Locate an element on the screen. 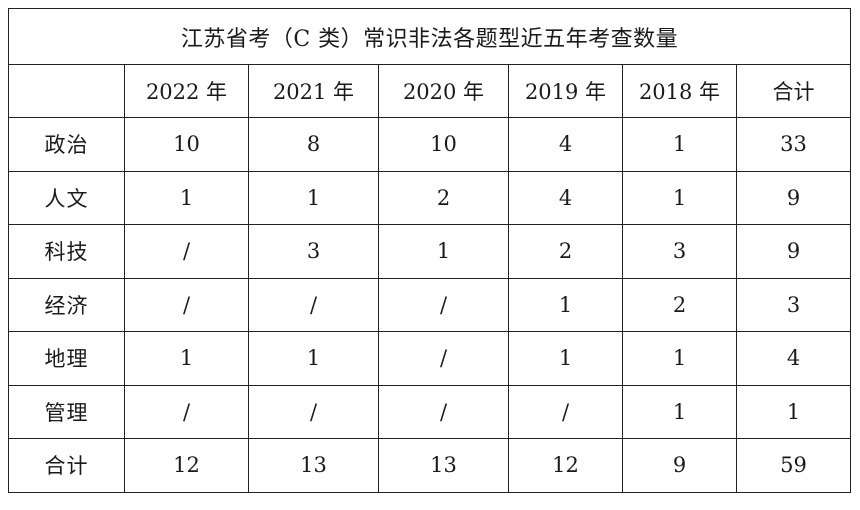  row-label: 管理 is located at coordinates (66, 411).